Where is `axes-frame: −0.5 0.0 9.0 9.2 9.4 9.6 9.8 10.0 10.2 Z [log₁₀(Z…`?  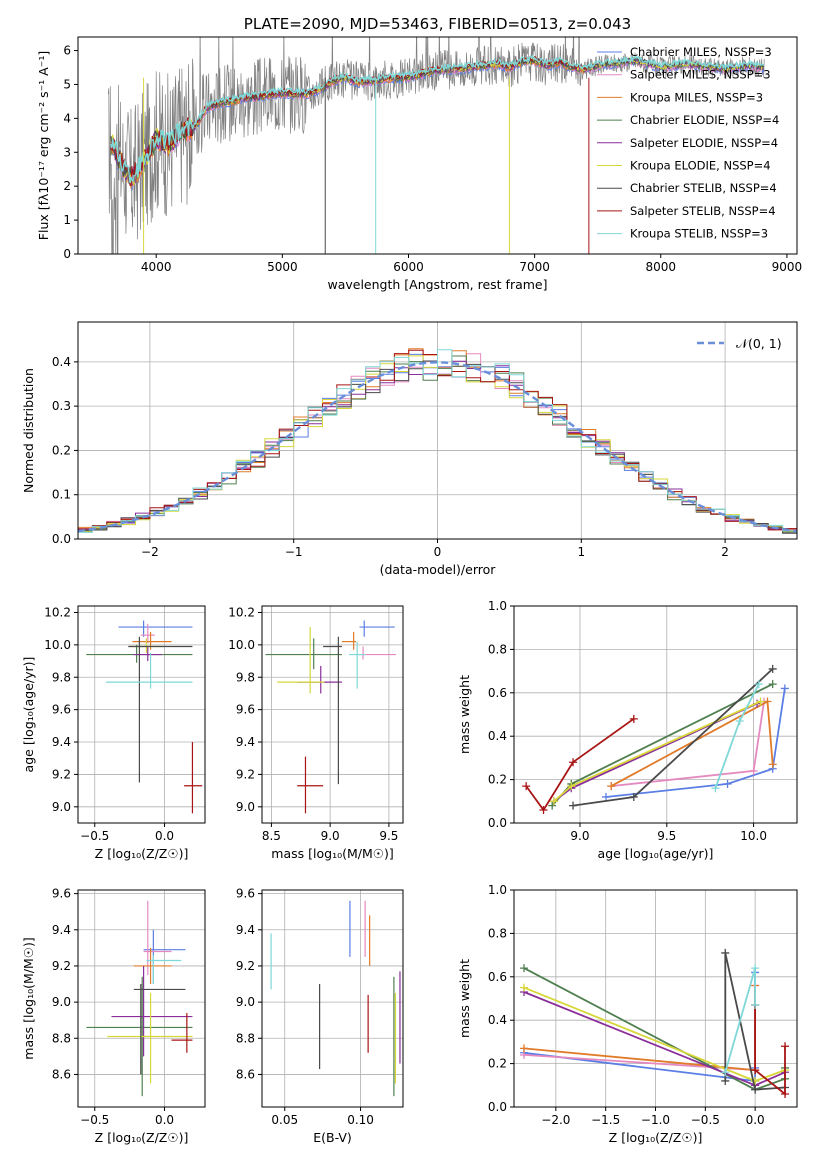 axes-frame: −0.5 0.0 9.0 9.2 9.4 9.6 9.8 10.0 10.2 Z [log₁₀(Z… is located at coordinates (113, 733).